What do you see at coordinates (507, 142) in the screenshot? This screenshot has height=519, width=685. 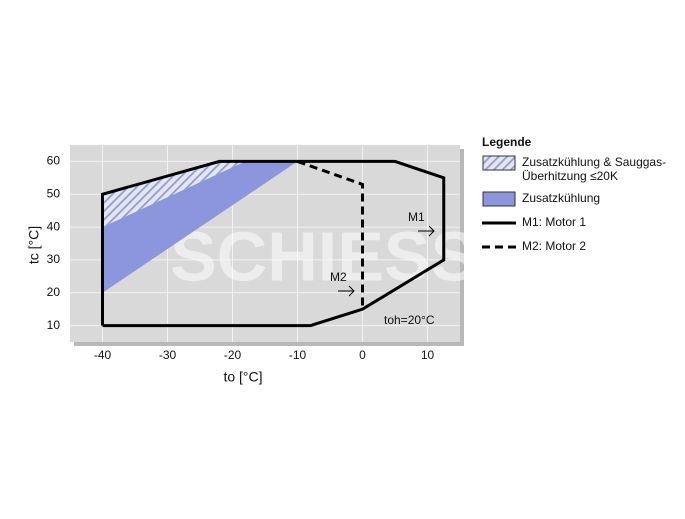 I see `legend-title: Legende` at bounding box center [507, 142].